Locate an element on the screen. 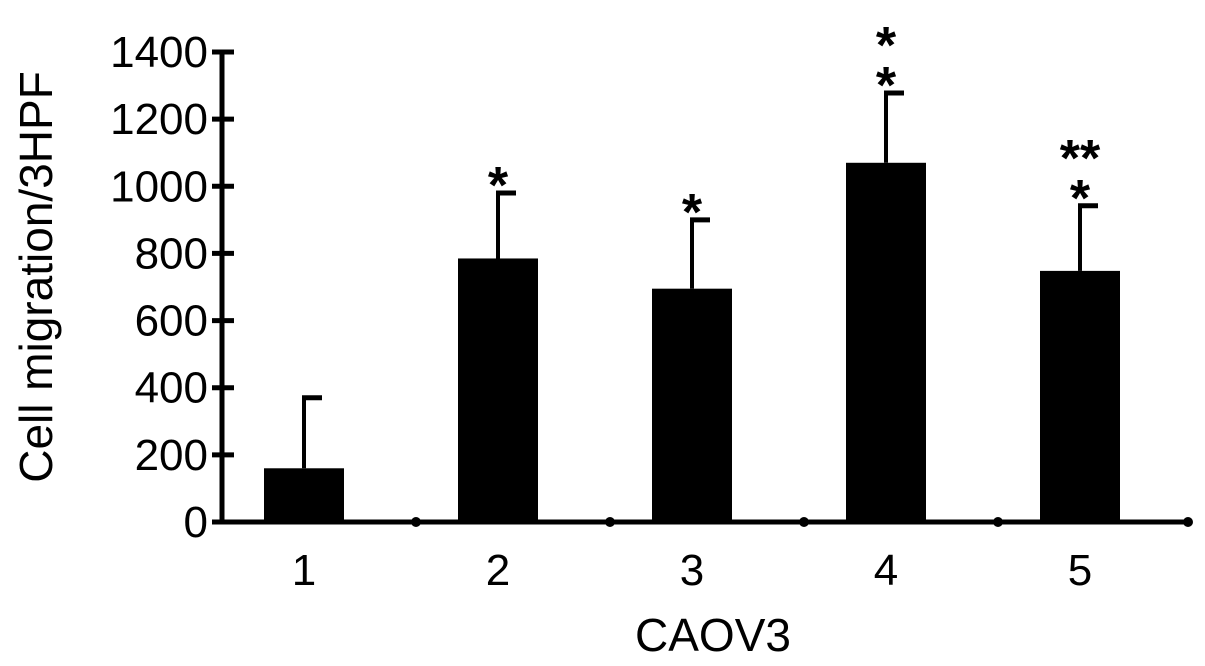  x-tick-label: 5 is located at coordinates (1080, 570).